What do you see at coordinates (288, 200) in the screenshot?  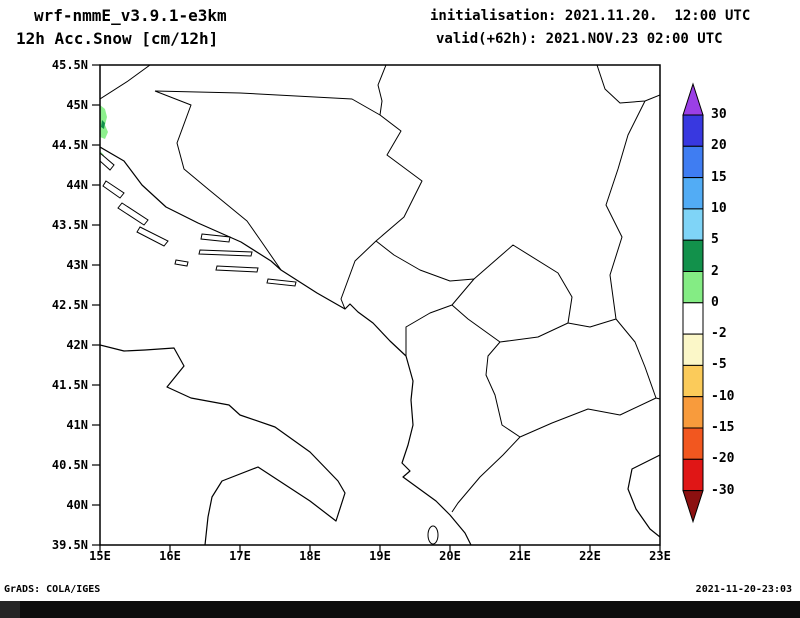 I see `border-bosnia-north-east` at bounding box center [288, 200].